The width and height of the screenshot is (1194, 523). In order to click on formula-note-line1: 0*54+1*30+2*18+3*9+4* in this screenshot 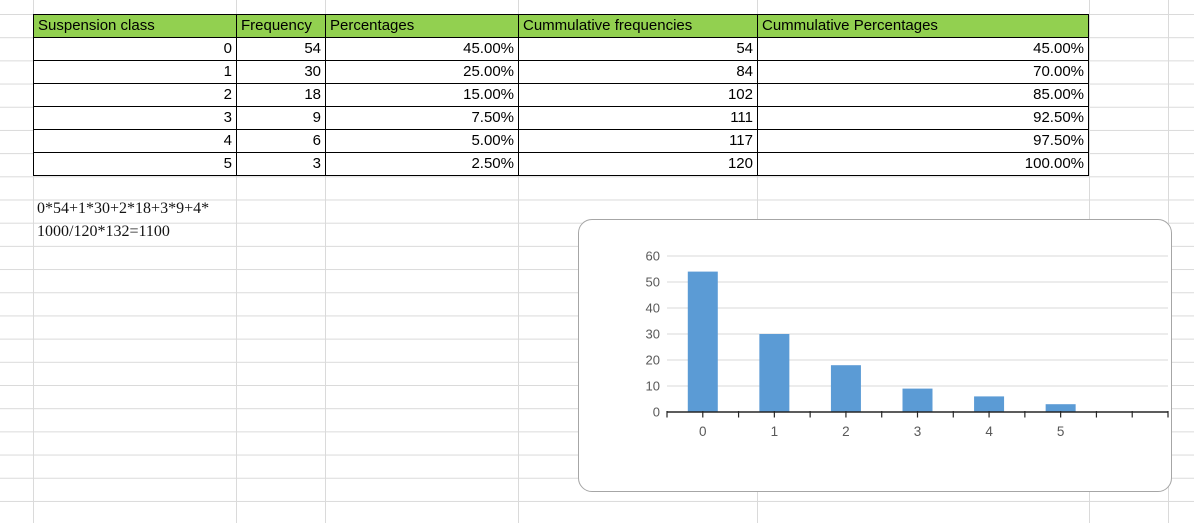, I will do `click(123, 208)`.